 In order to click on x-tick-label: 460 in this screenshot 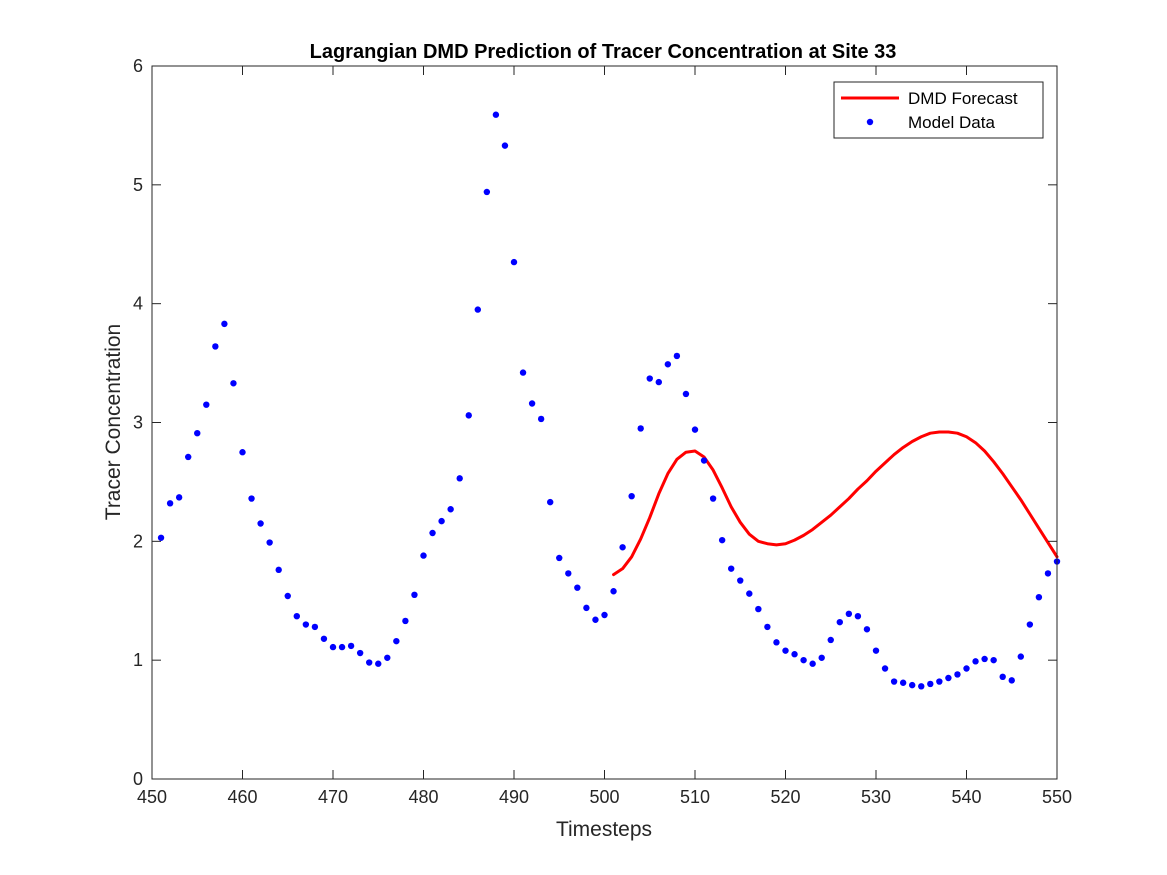, I will do `click(242, 797)`.